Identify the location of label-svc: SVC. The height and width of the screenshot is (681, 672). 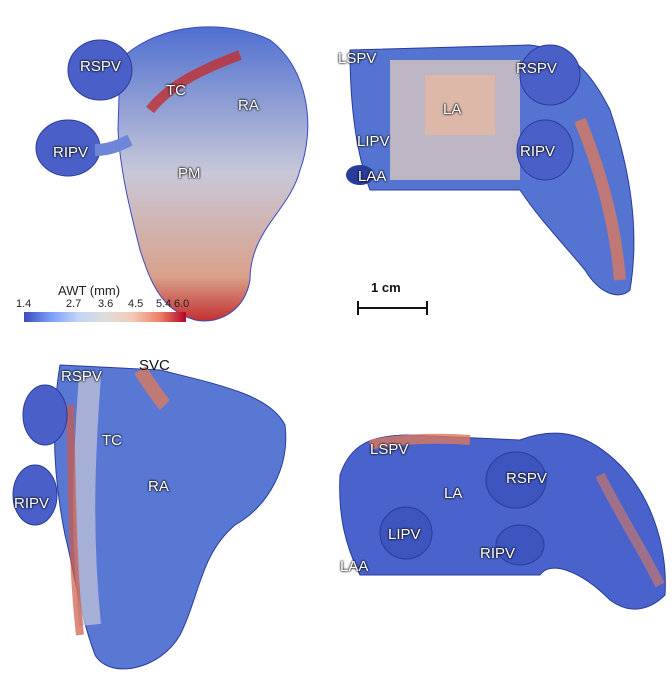
(154, 365).